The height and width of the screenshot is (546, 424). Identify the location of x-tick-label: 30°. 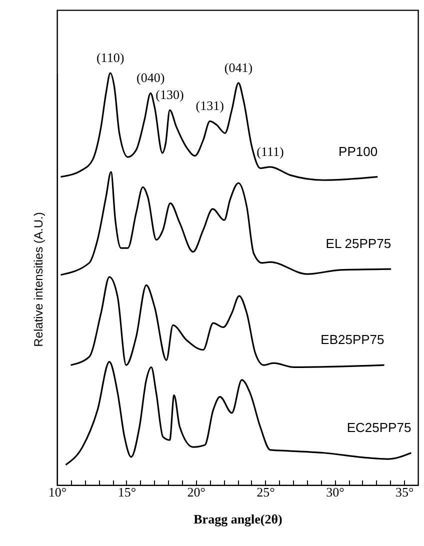
(335, 492).